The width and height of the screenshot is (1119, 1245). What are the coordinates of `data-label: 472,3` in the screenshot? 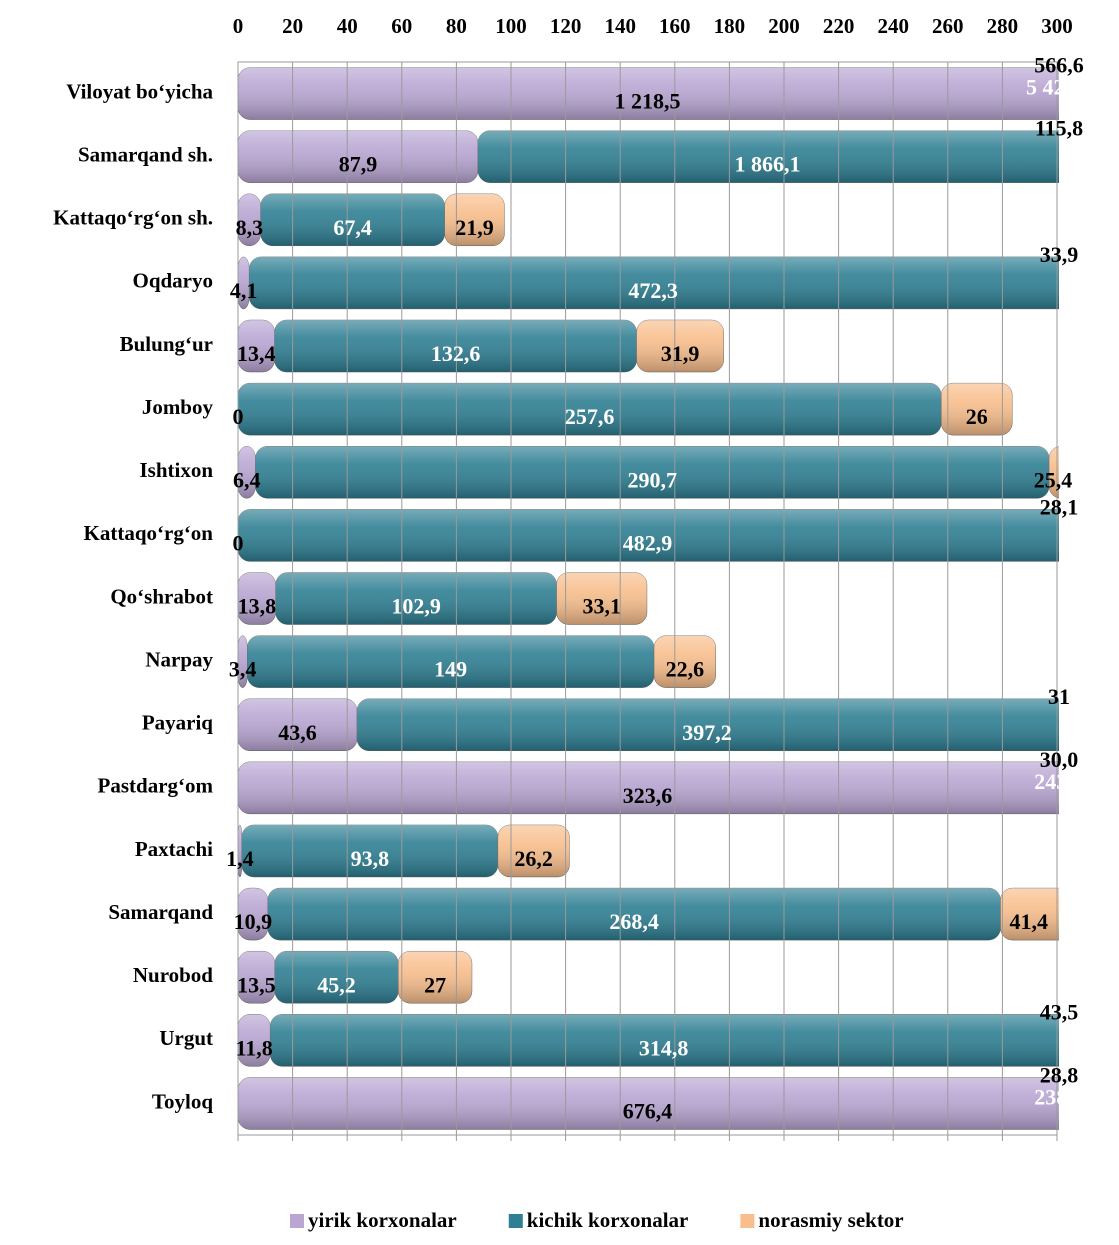 It's located at (653, 290).